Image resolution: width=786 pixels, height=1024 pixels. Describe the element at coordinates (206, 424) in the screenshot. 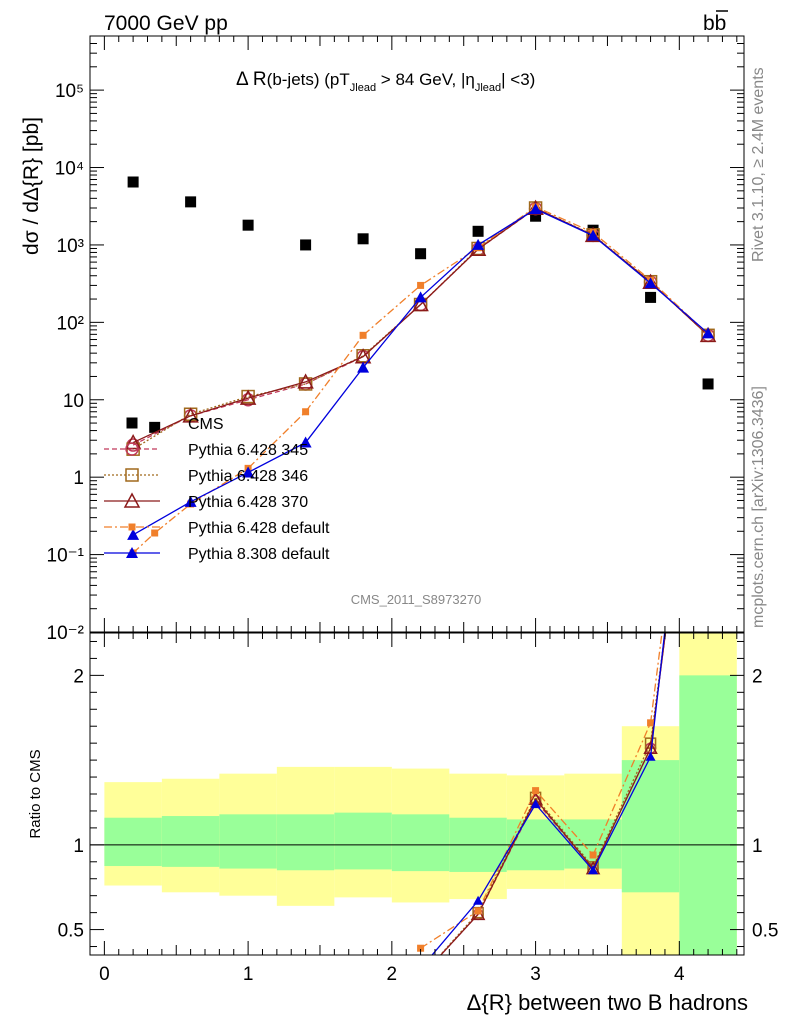

I see `legend-label: CMS` at that location.